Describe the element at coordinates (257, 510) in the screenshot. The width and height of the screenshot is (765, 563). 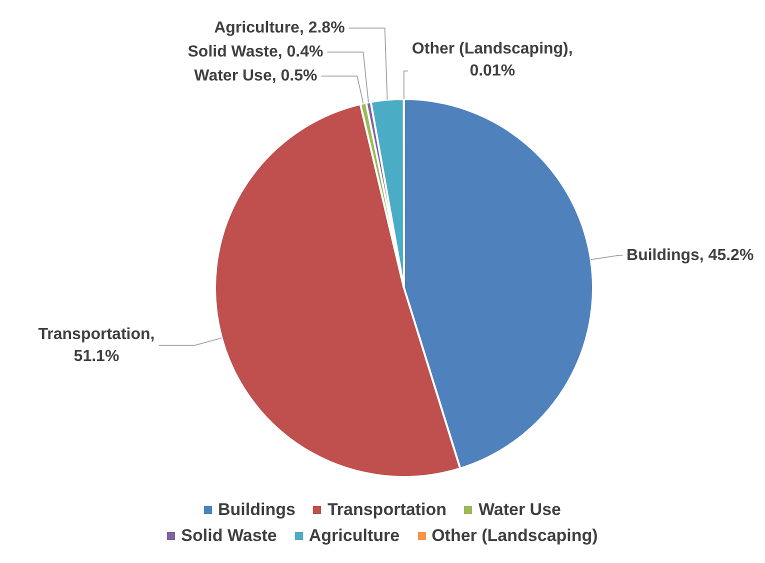
I see `legend-label: Buildings` at that location.